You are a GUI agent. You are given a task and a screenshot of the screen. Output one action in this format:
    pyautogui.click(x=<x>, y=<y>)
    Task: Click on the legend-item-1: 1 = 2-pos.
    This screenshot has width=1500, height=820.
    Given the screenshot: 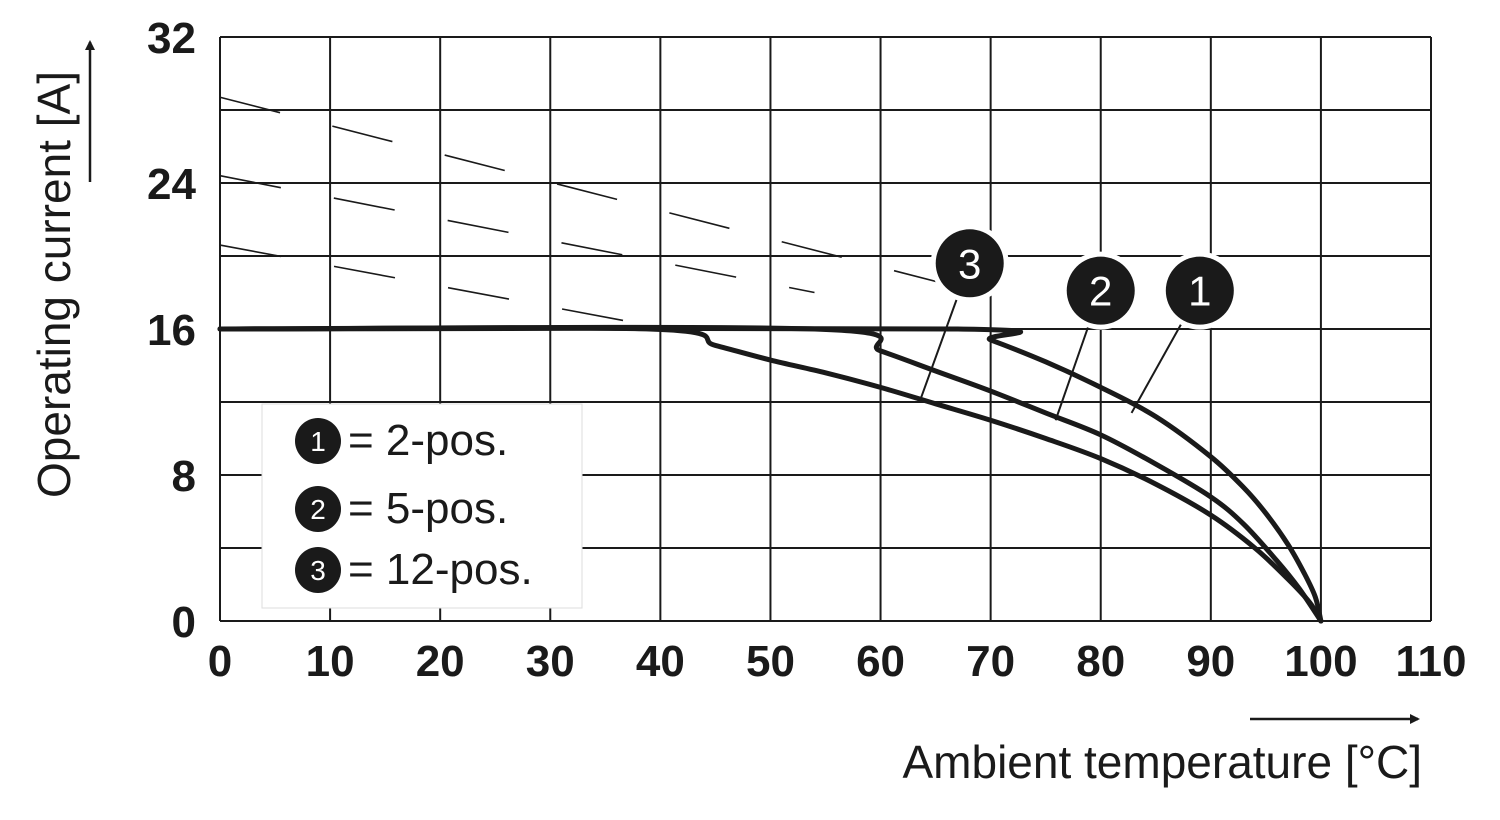 What is the action you would take?
    pyautogui.click(x=401, y=440)
    